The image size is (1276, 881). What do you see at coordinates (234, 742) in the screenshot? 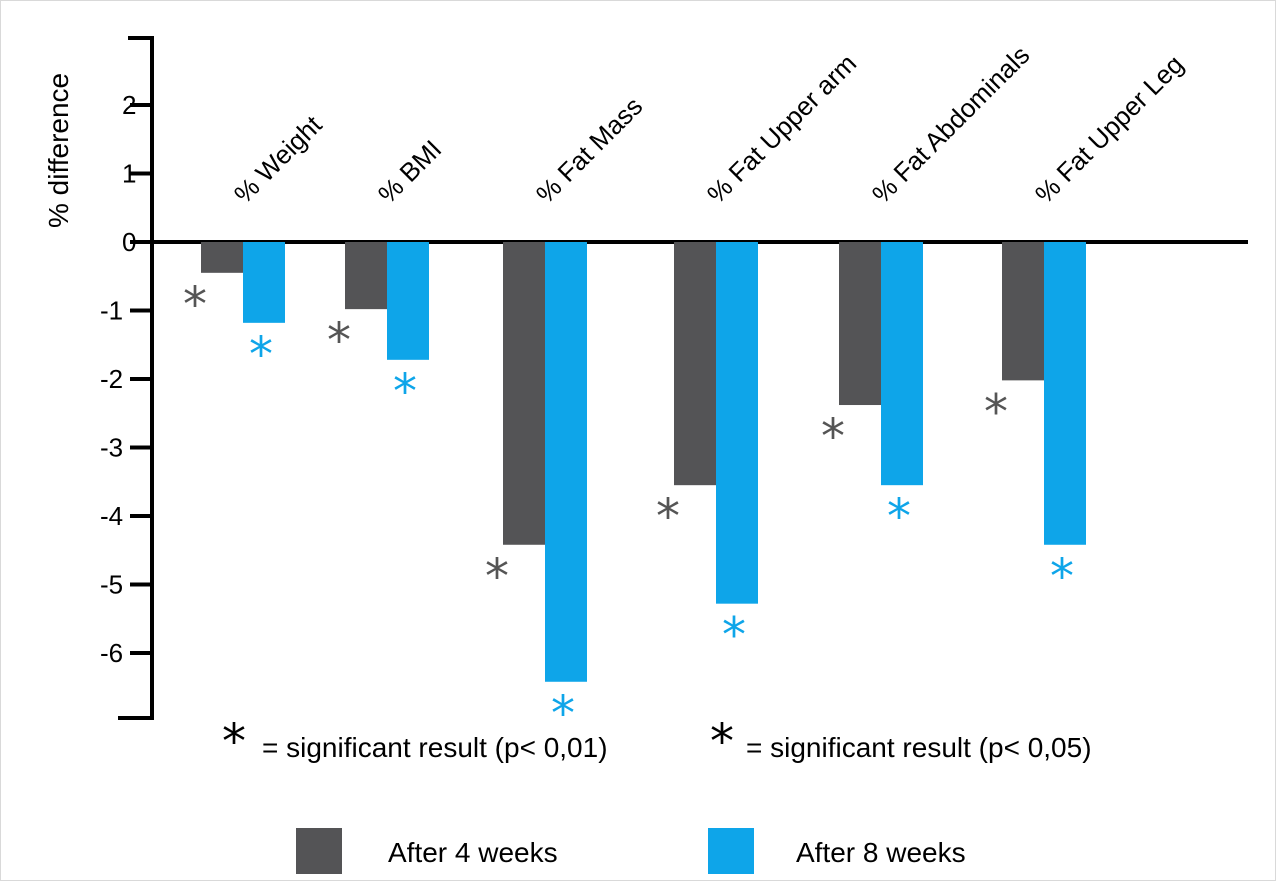
I see `note-star-dark: *` at bounding box center [234, 742].